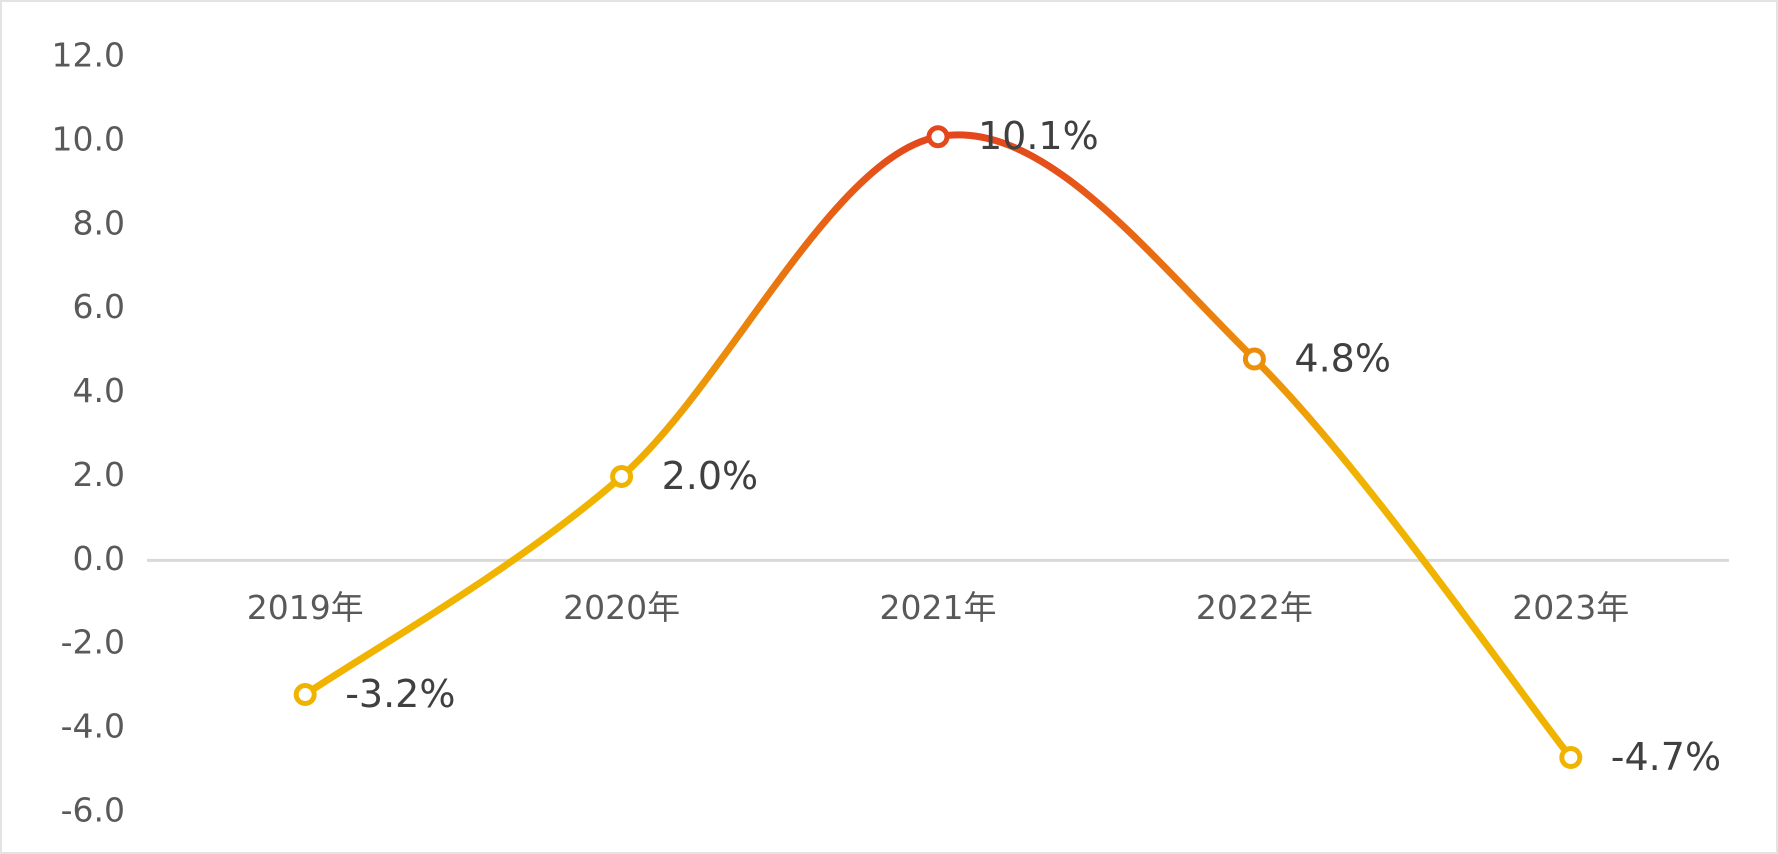 The height and width of the screenshot is (854, 1778). Describe the element at coordinates (88, 55) in the screenshot. I see `y-tick-label: 12.0` at that location.